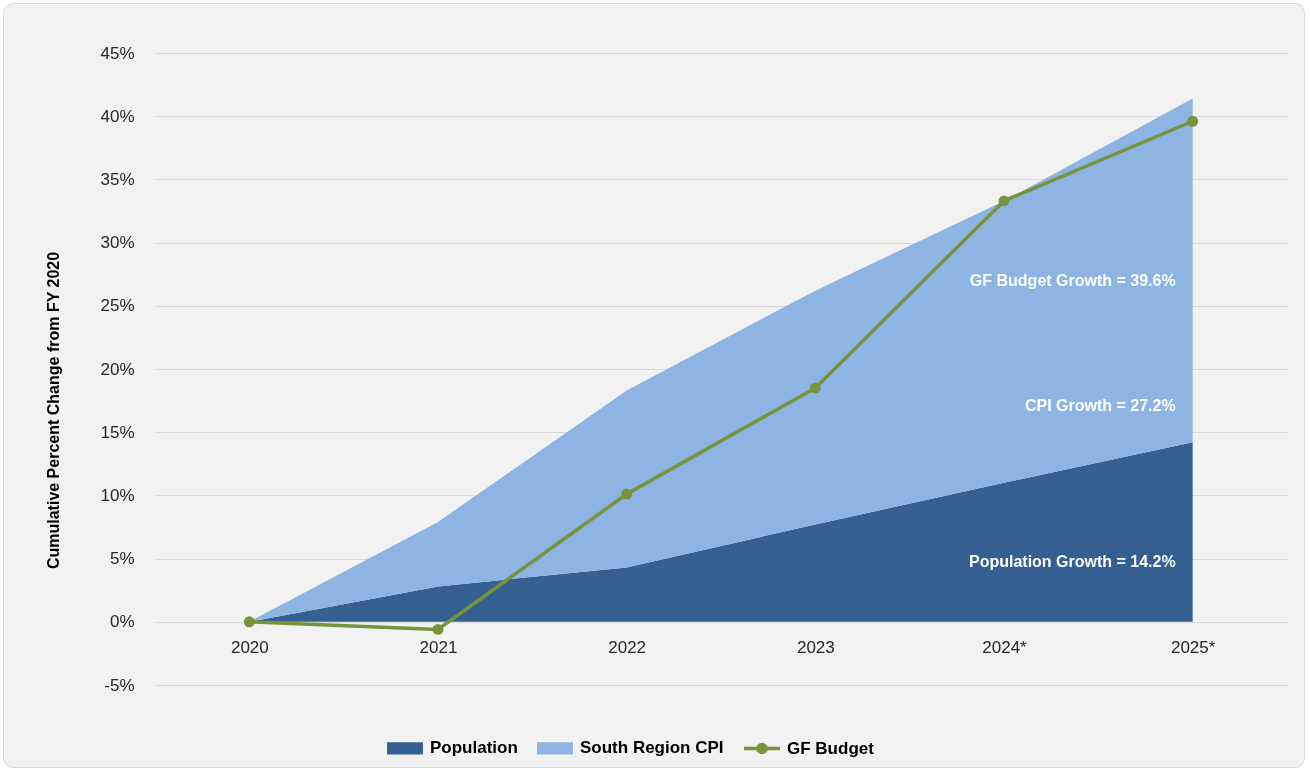 This screenshot has width=1310, height=773. Describe the element at coordinates (438, 648) in the screenshot. I see `x-tick-label: 2021` at that location.